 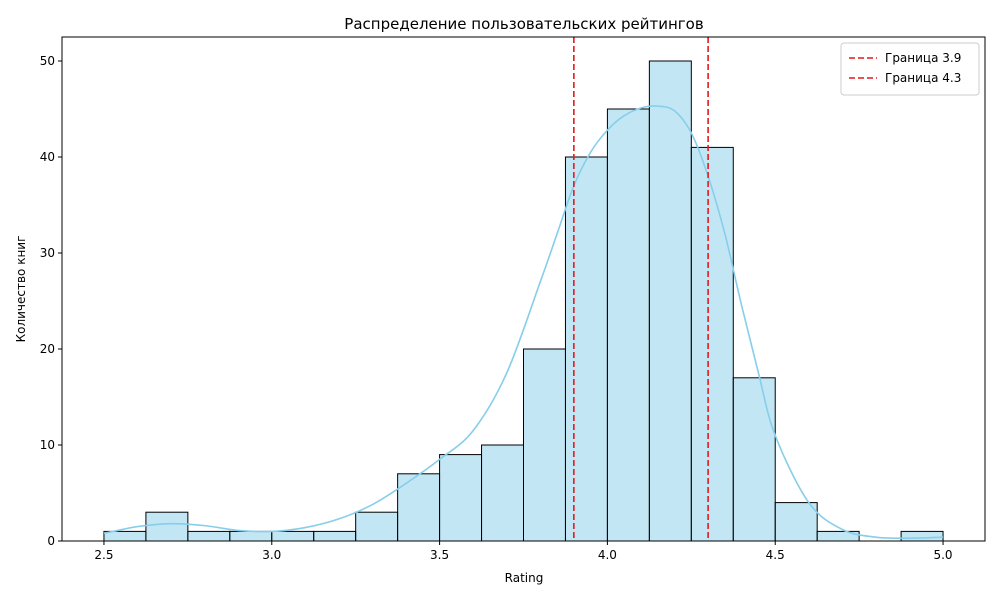 What do you see at coordinates (775, 555) in the screenshot?
I see `x-tick-label: 4.5` at bounding box center [775, 555].